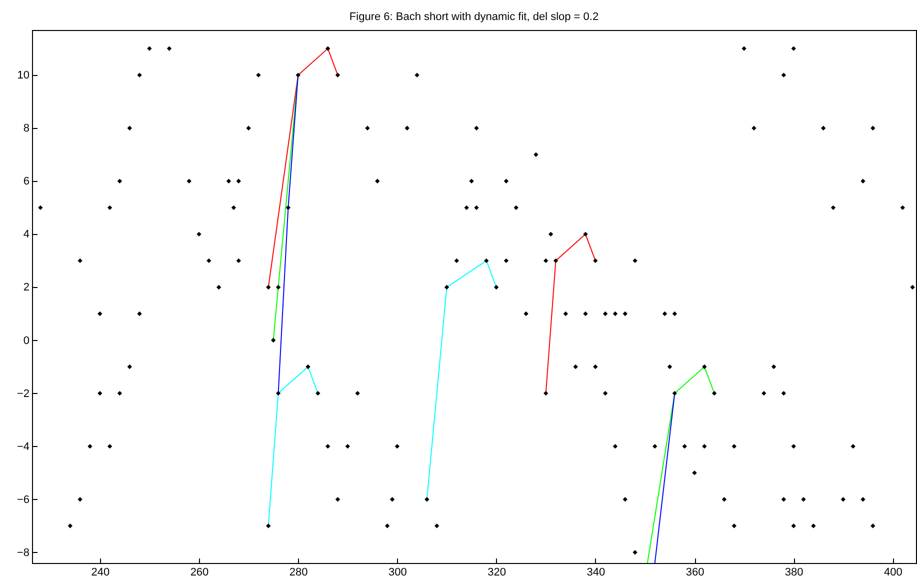  What do you see at coordinates (23, 446) in the screenshot?
I see `y-tick-label: −4` at bounding box center [23, 446].